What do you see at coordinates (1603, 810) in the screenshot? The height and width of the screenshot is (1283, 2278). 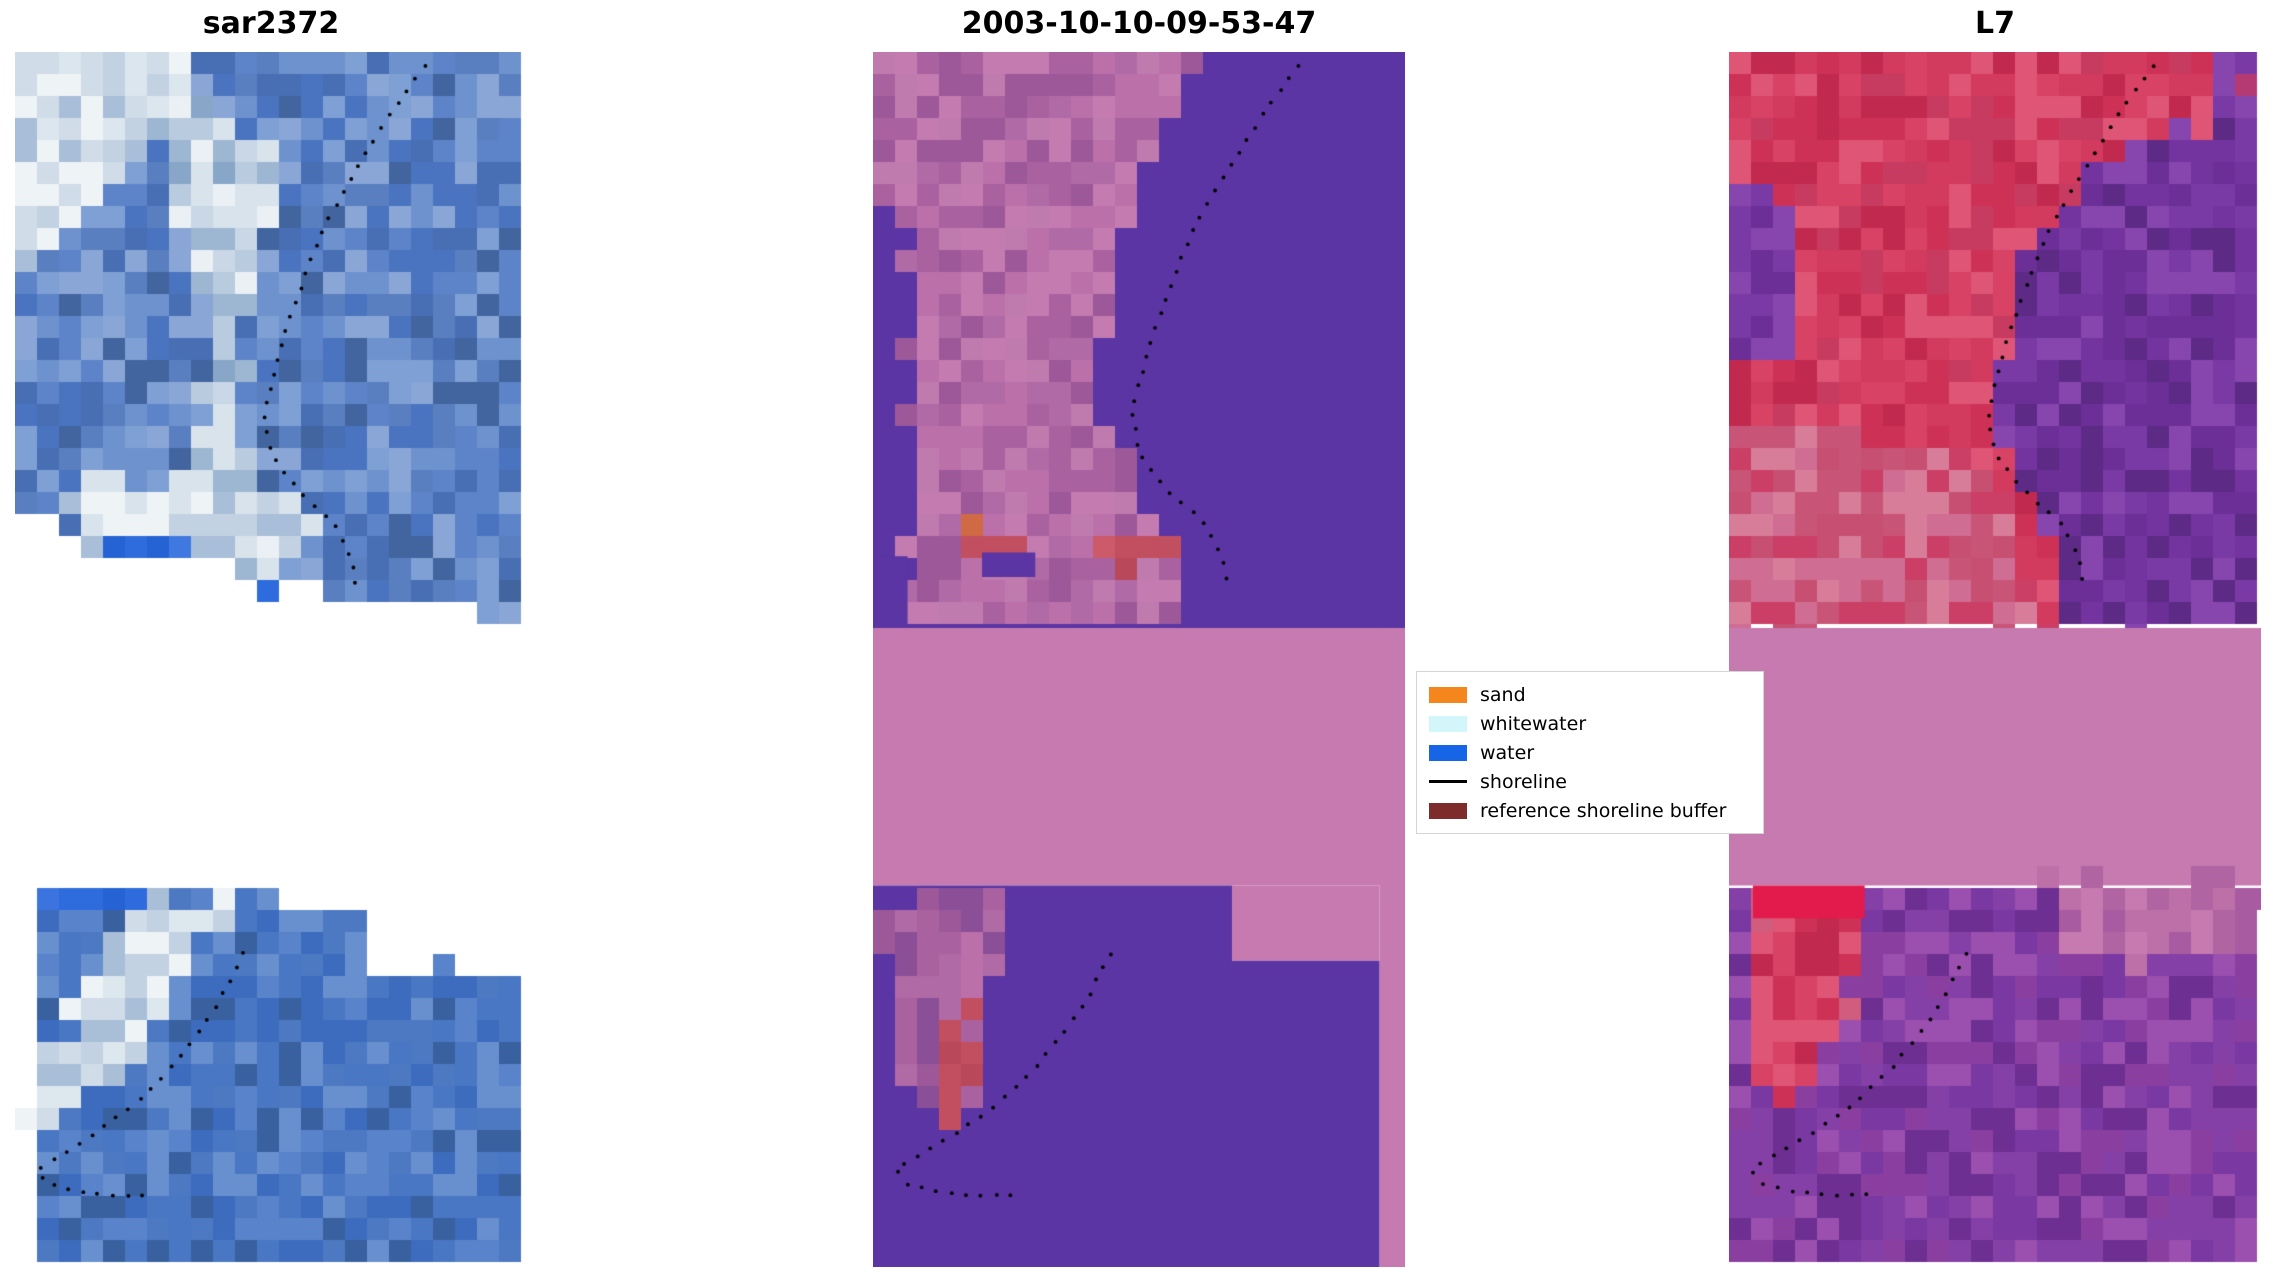 I see `legend-label-reference-shoreline-buffer: reference shoreline buffer` at bounding box center [1603, 810].